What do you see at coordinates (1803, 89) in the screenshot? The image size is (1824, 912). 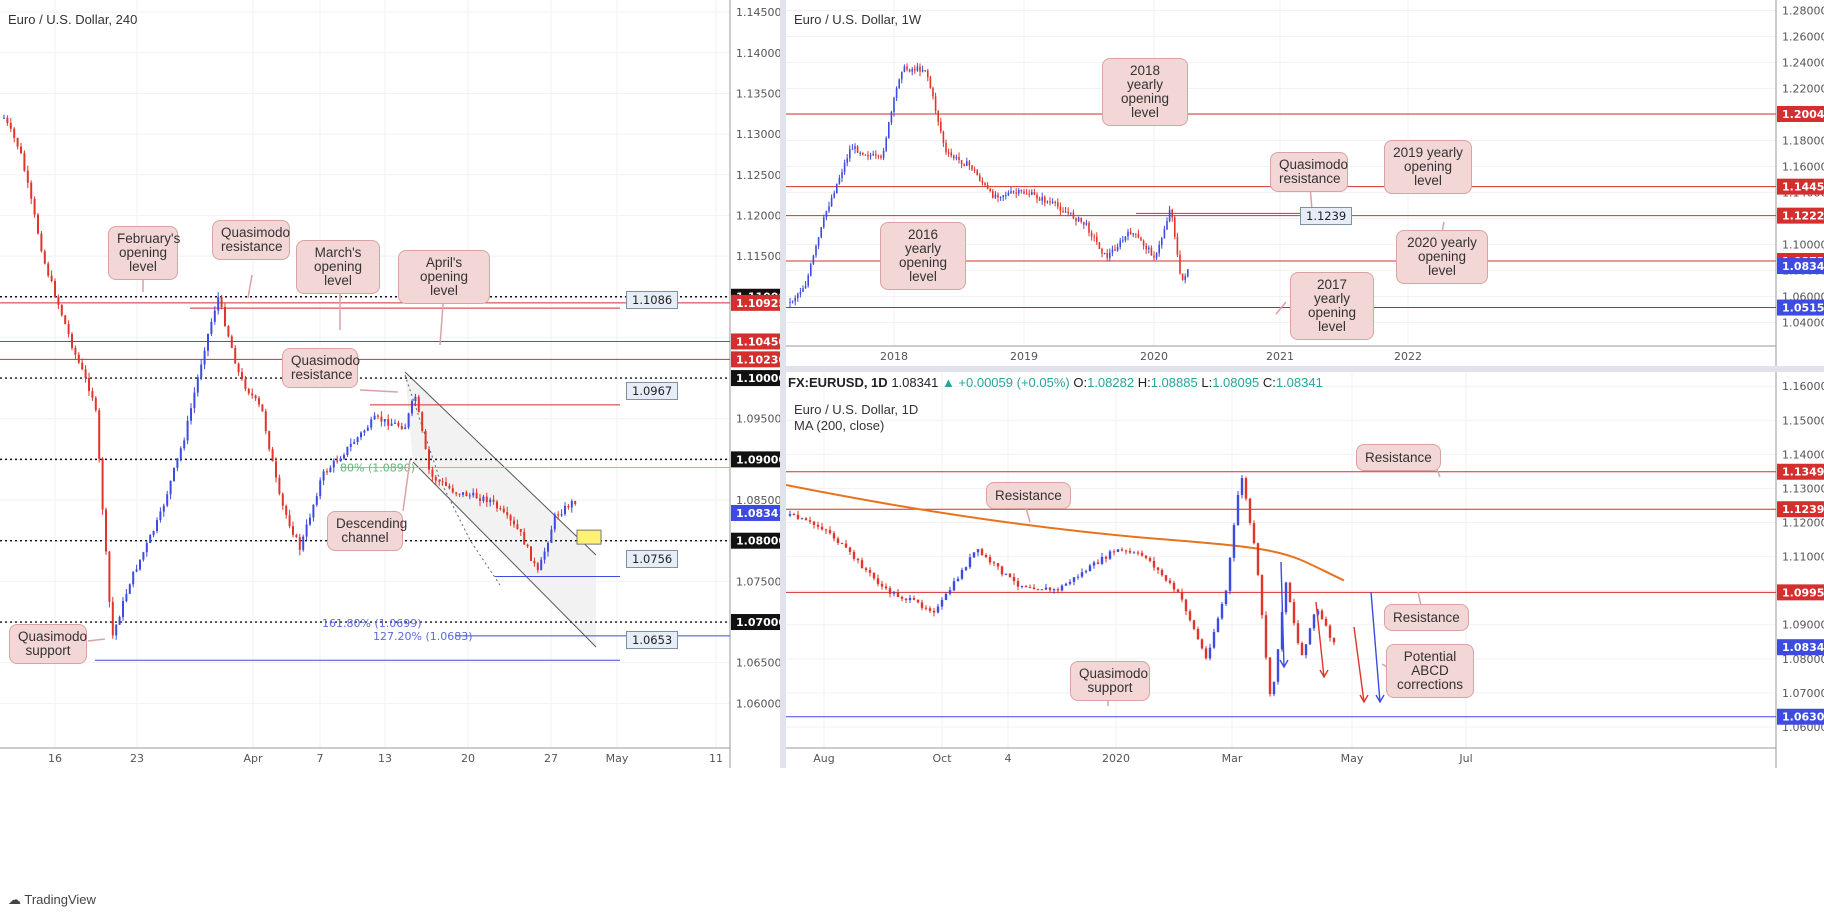 I see `w-y-tick: 1.22000` at bounding box center [1803, 89].